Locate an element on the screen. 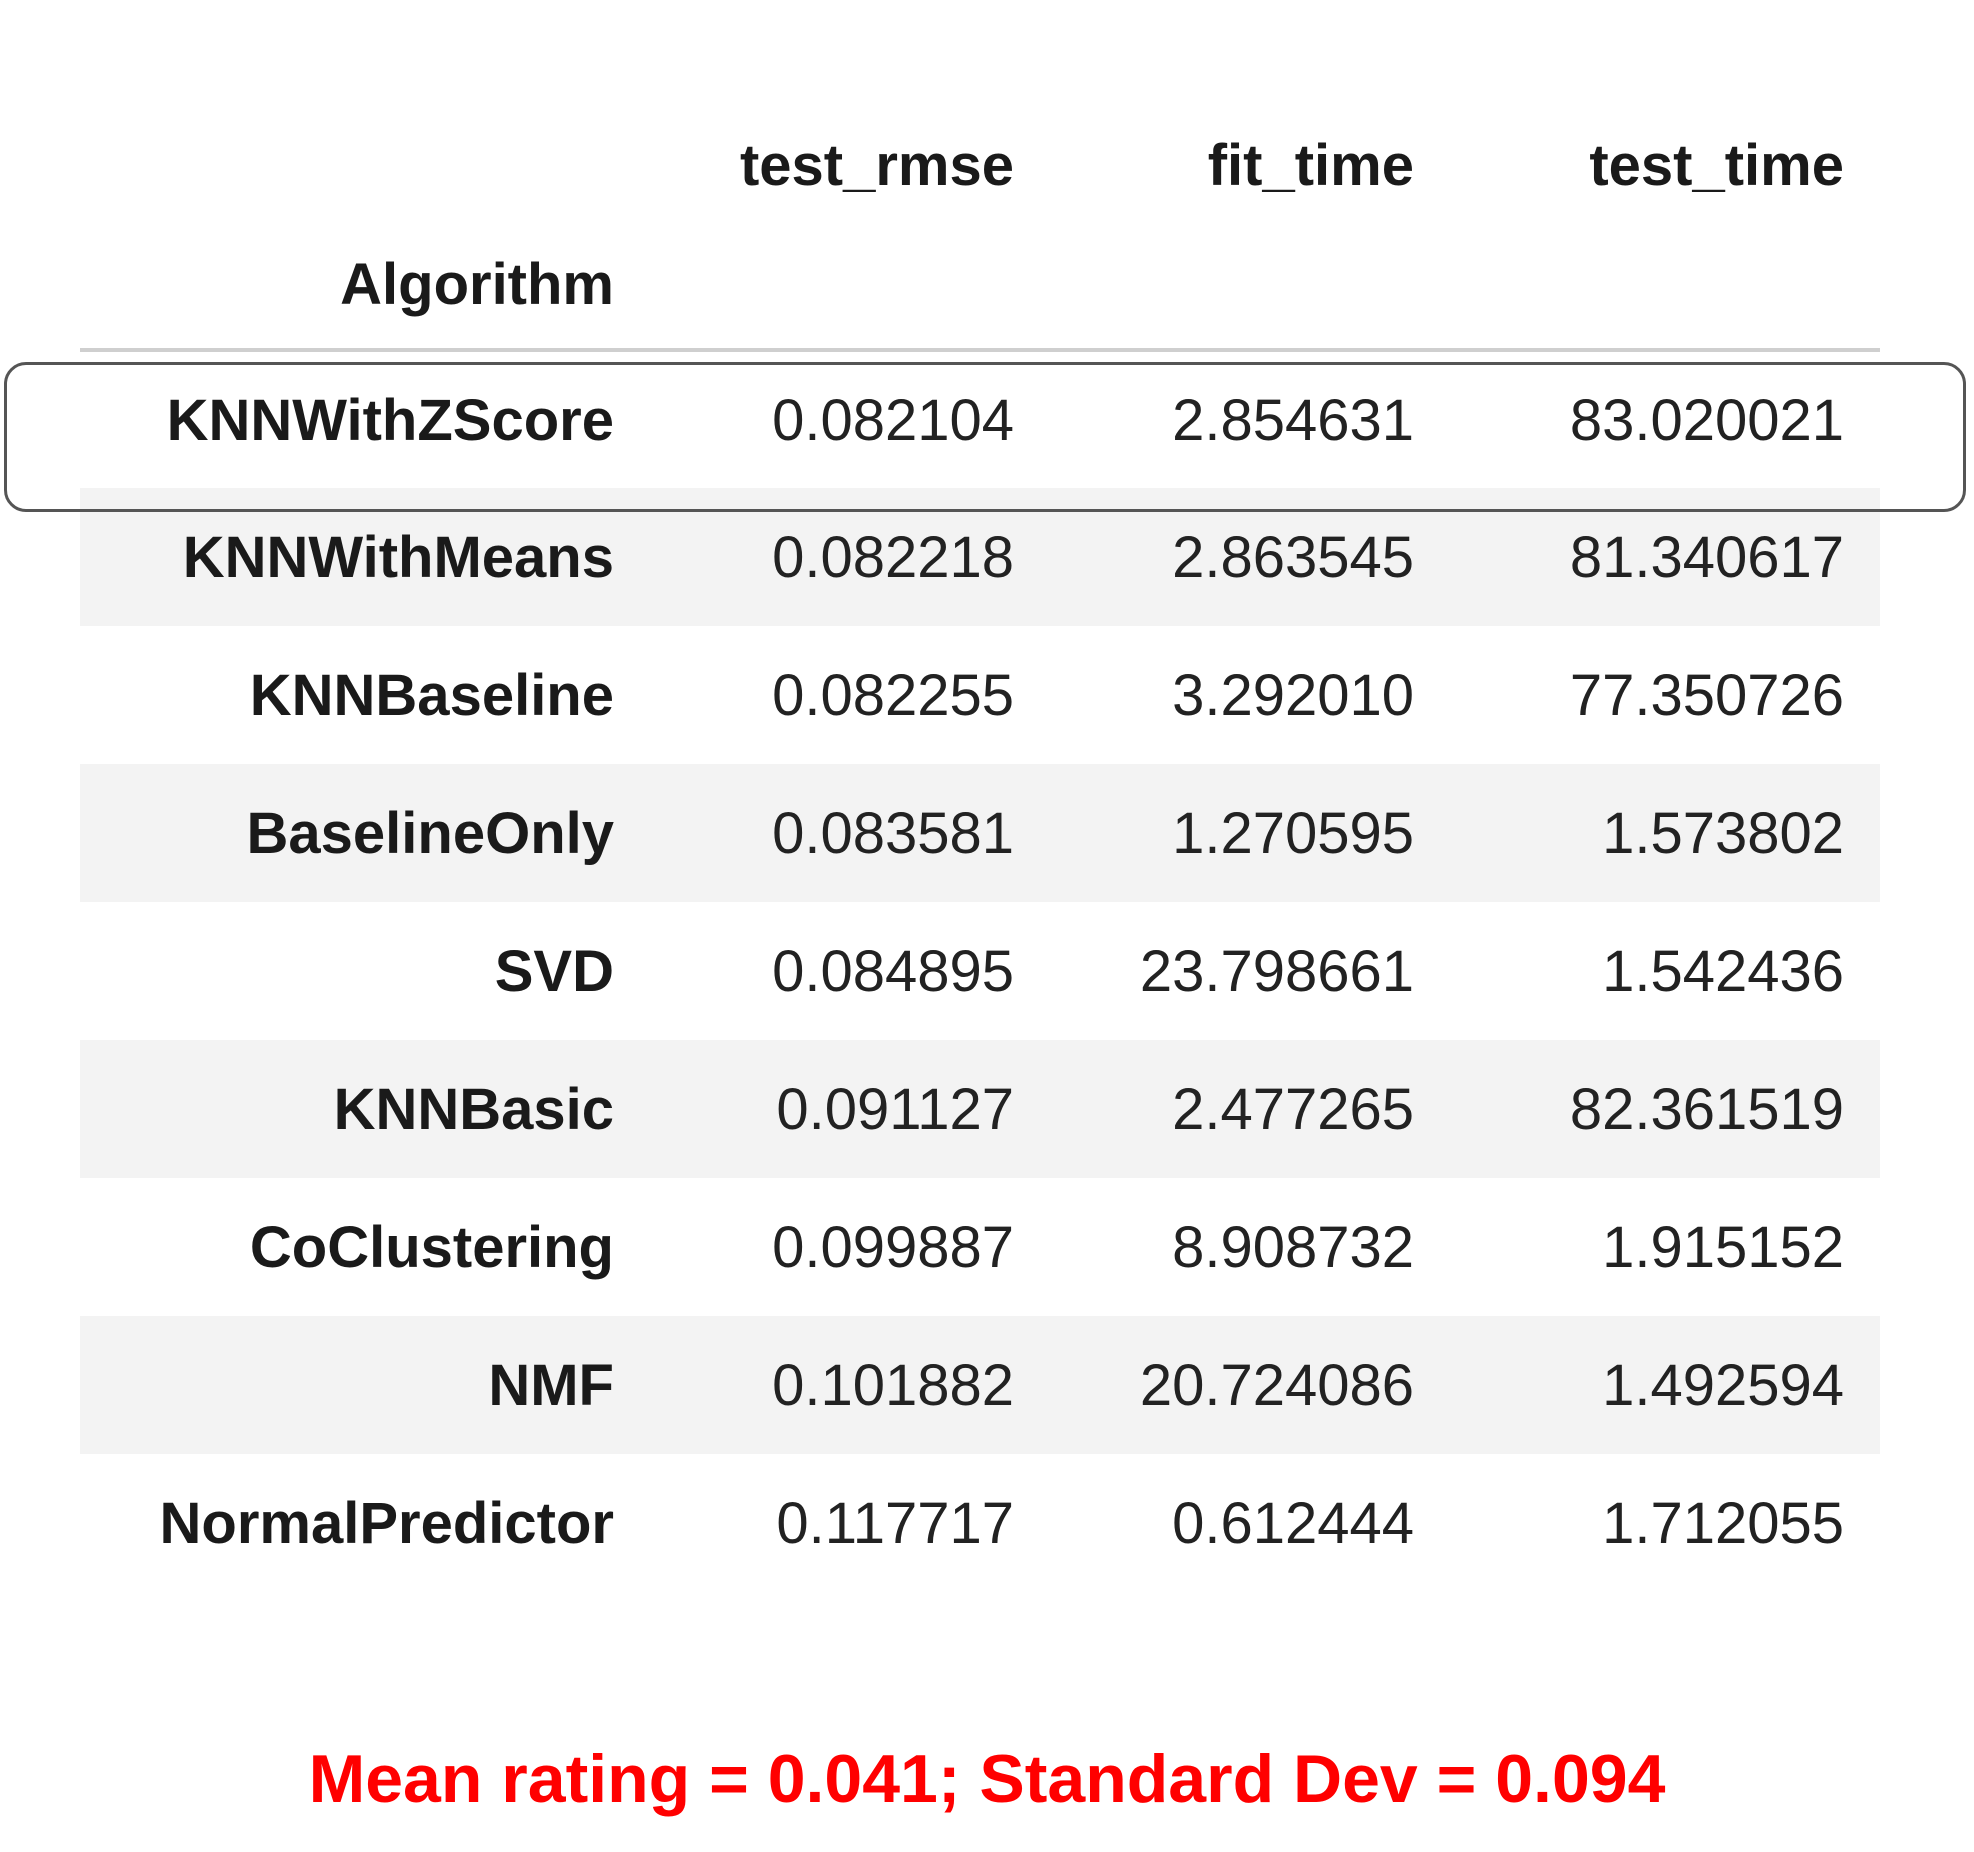 Image resolution: width=1974 pixels, height=1852 pixels. table-row: KNNBasic 0.091127 2.477265 82.361519 is located at coordinates (980, 1109).